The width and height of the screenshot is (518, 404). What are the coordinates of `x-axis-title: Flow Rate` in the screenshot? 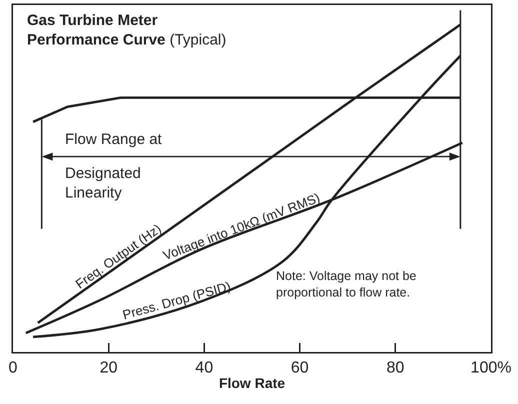 It's located at (252, 382).